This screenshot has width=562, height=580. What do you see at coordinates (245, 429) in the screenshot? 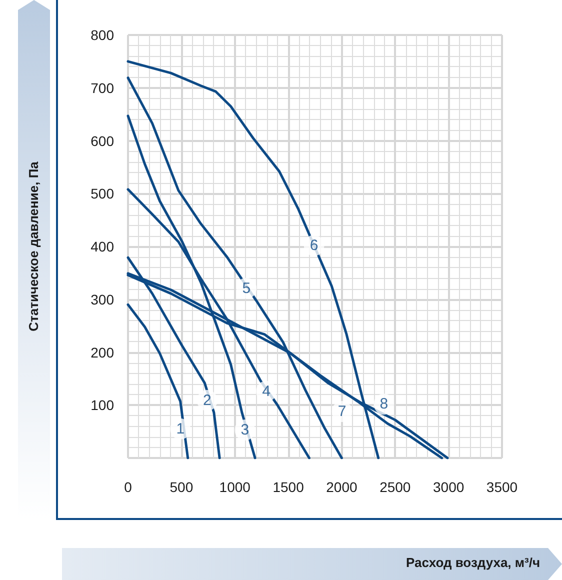
I see `annotation: 3` at bounding box center [245, 429].